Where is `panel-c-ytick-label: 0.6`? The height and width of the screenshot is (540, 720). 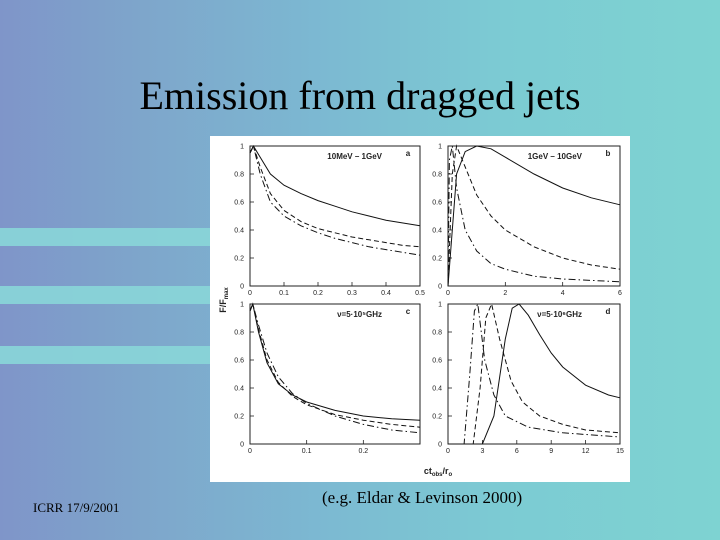 panel-c-ytick-label: 0.6 is located at coordinates (239, 361).